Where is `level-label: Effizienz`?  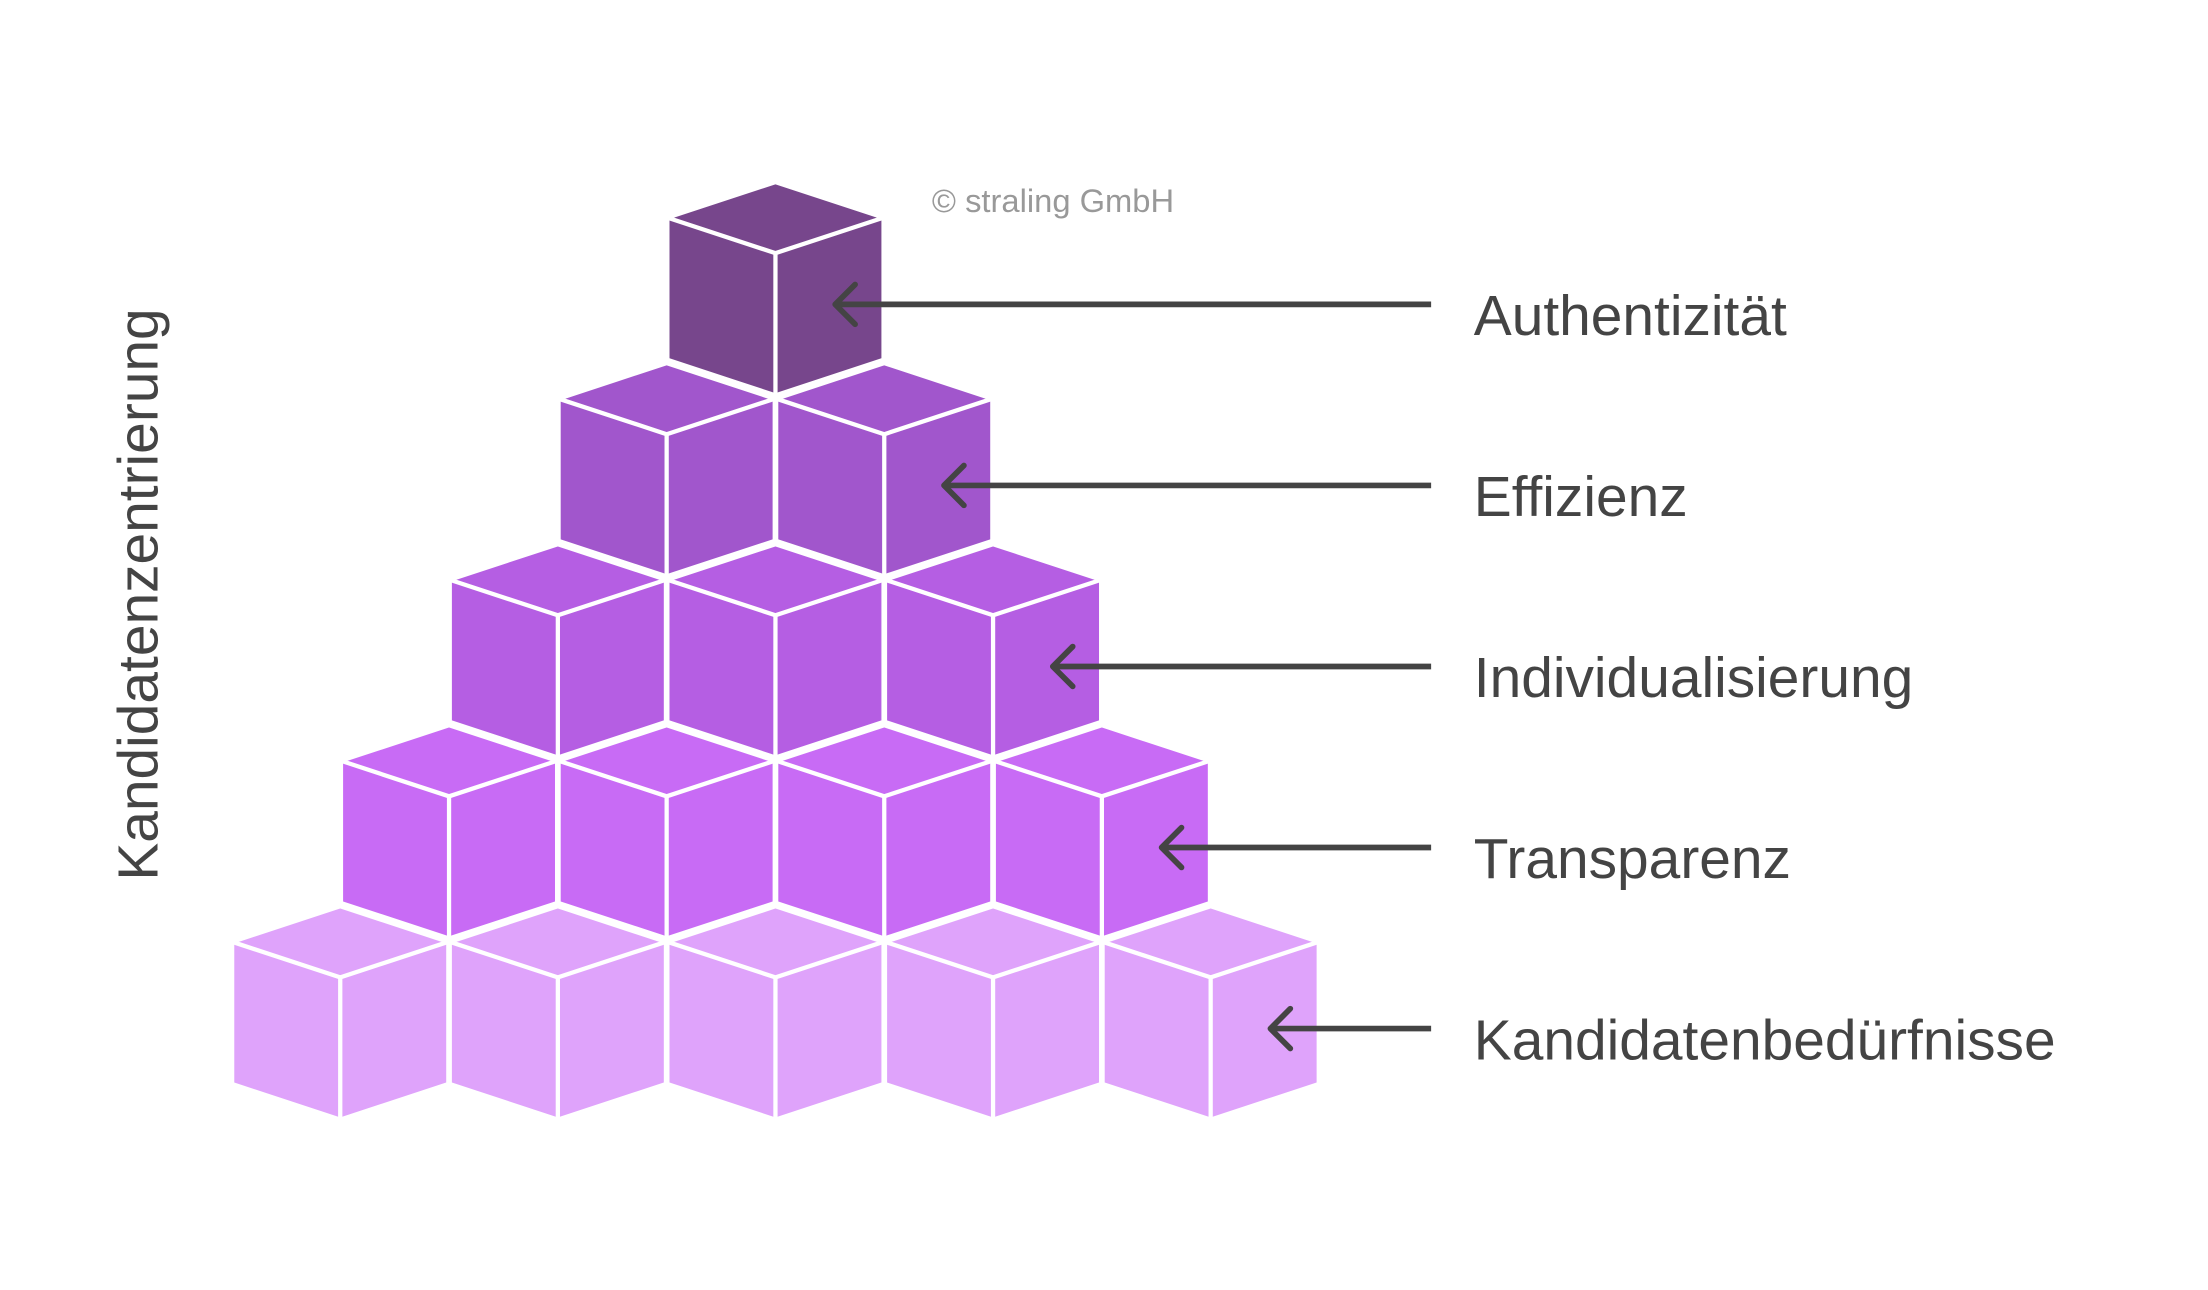
level-label: Effizienz is located at coordinates (1581, 497).